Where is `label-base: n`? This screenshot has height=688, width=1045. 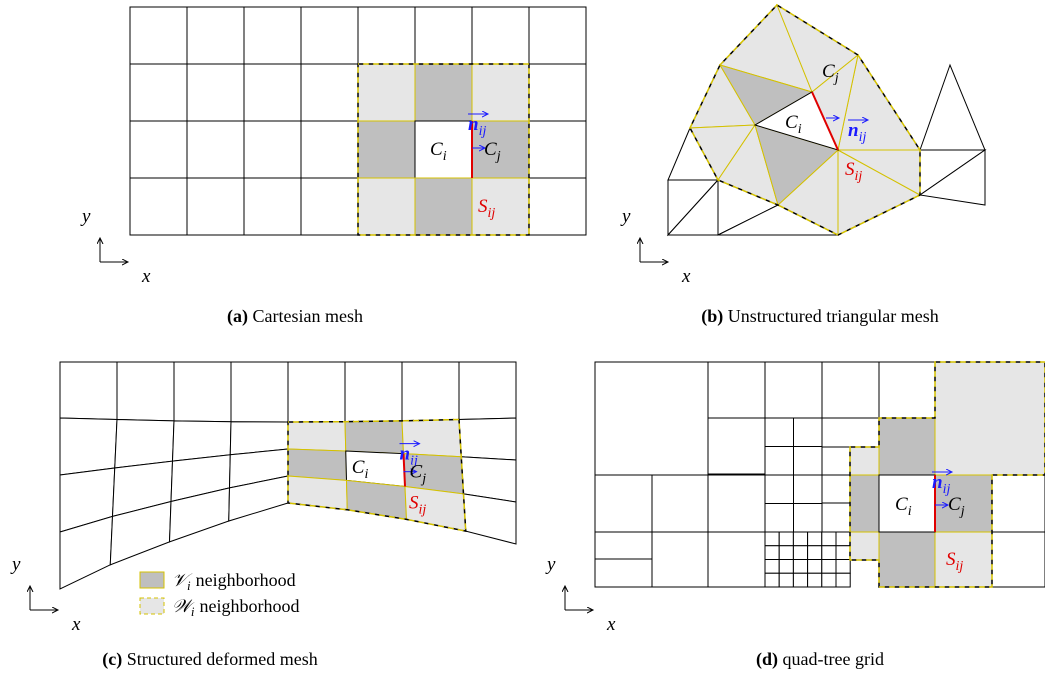
label-base: n is located at coordinates (473, 124).